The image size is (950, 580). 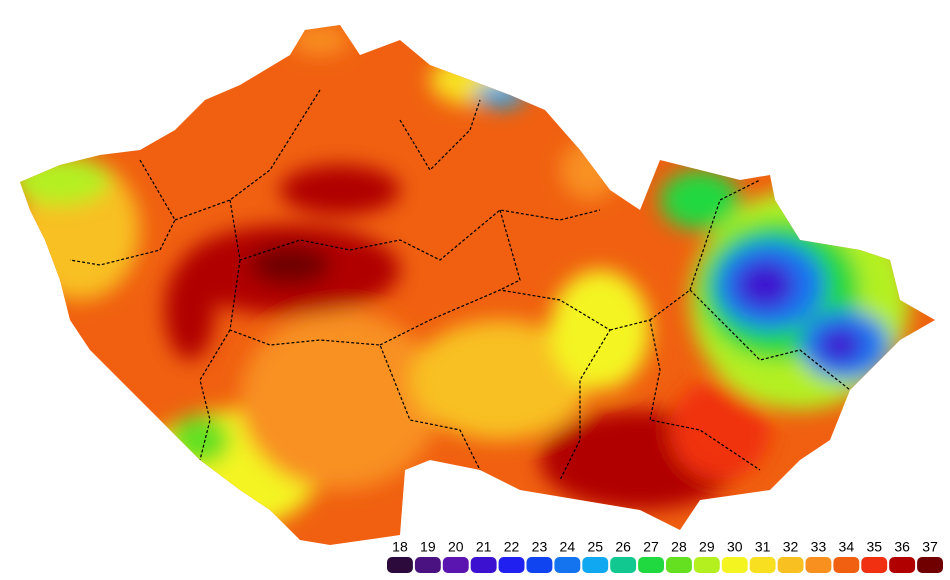 What do you see at coordinates (623, 547) in the screenshot?
I see `legend-label: 26` at bounding box center [623, 547].